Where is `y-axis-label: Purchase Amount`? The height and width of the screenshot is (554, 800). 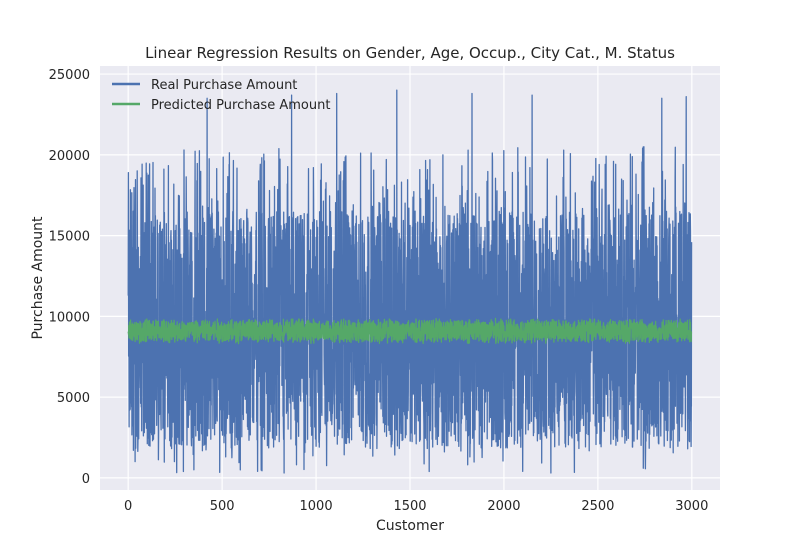
y-axis-label: Purchase Amount is located at coordinates (38, 278).